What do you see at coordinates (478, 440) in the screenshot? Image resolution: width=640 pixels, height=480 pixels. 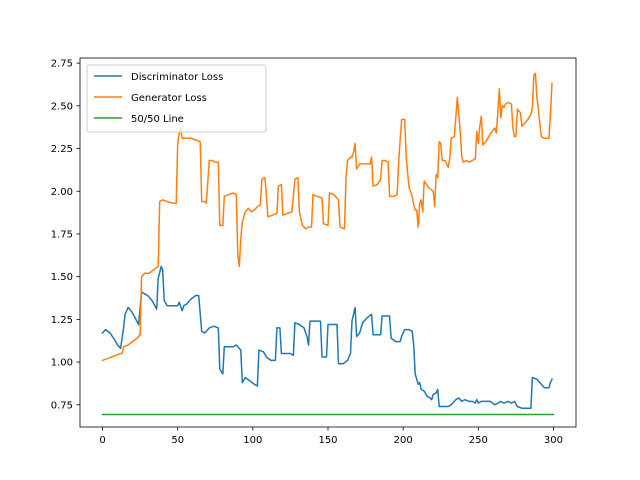 I see `x-tick-label: 250` at bounding box center [478, 440].